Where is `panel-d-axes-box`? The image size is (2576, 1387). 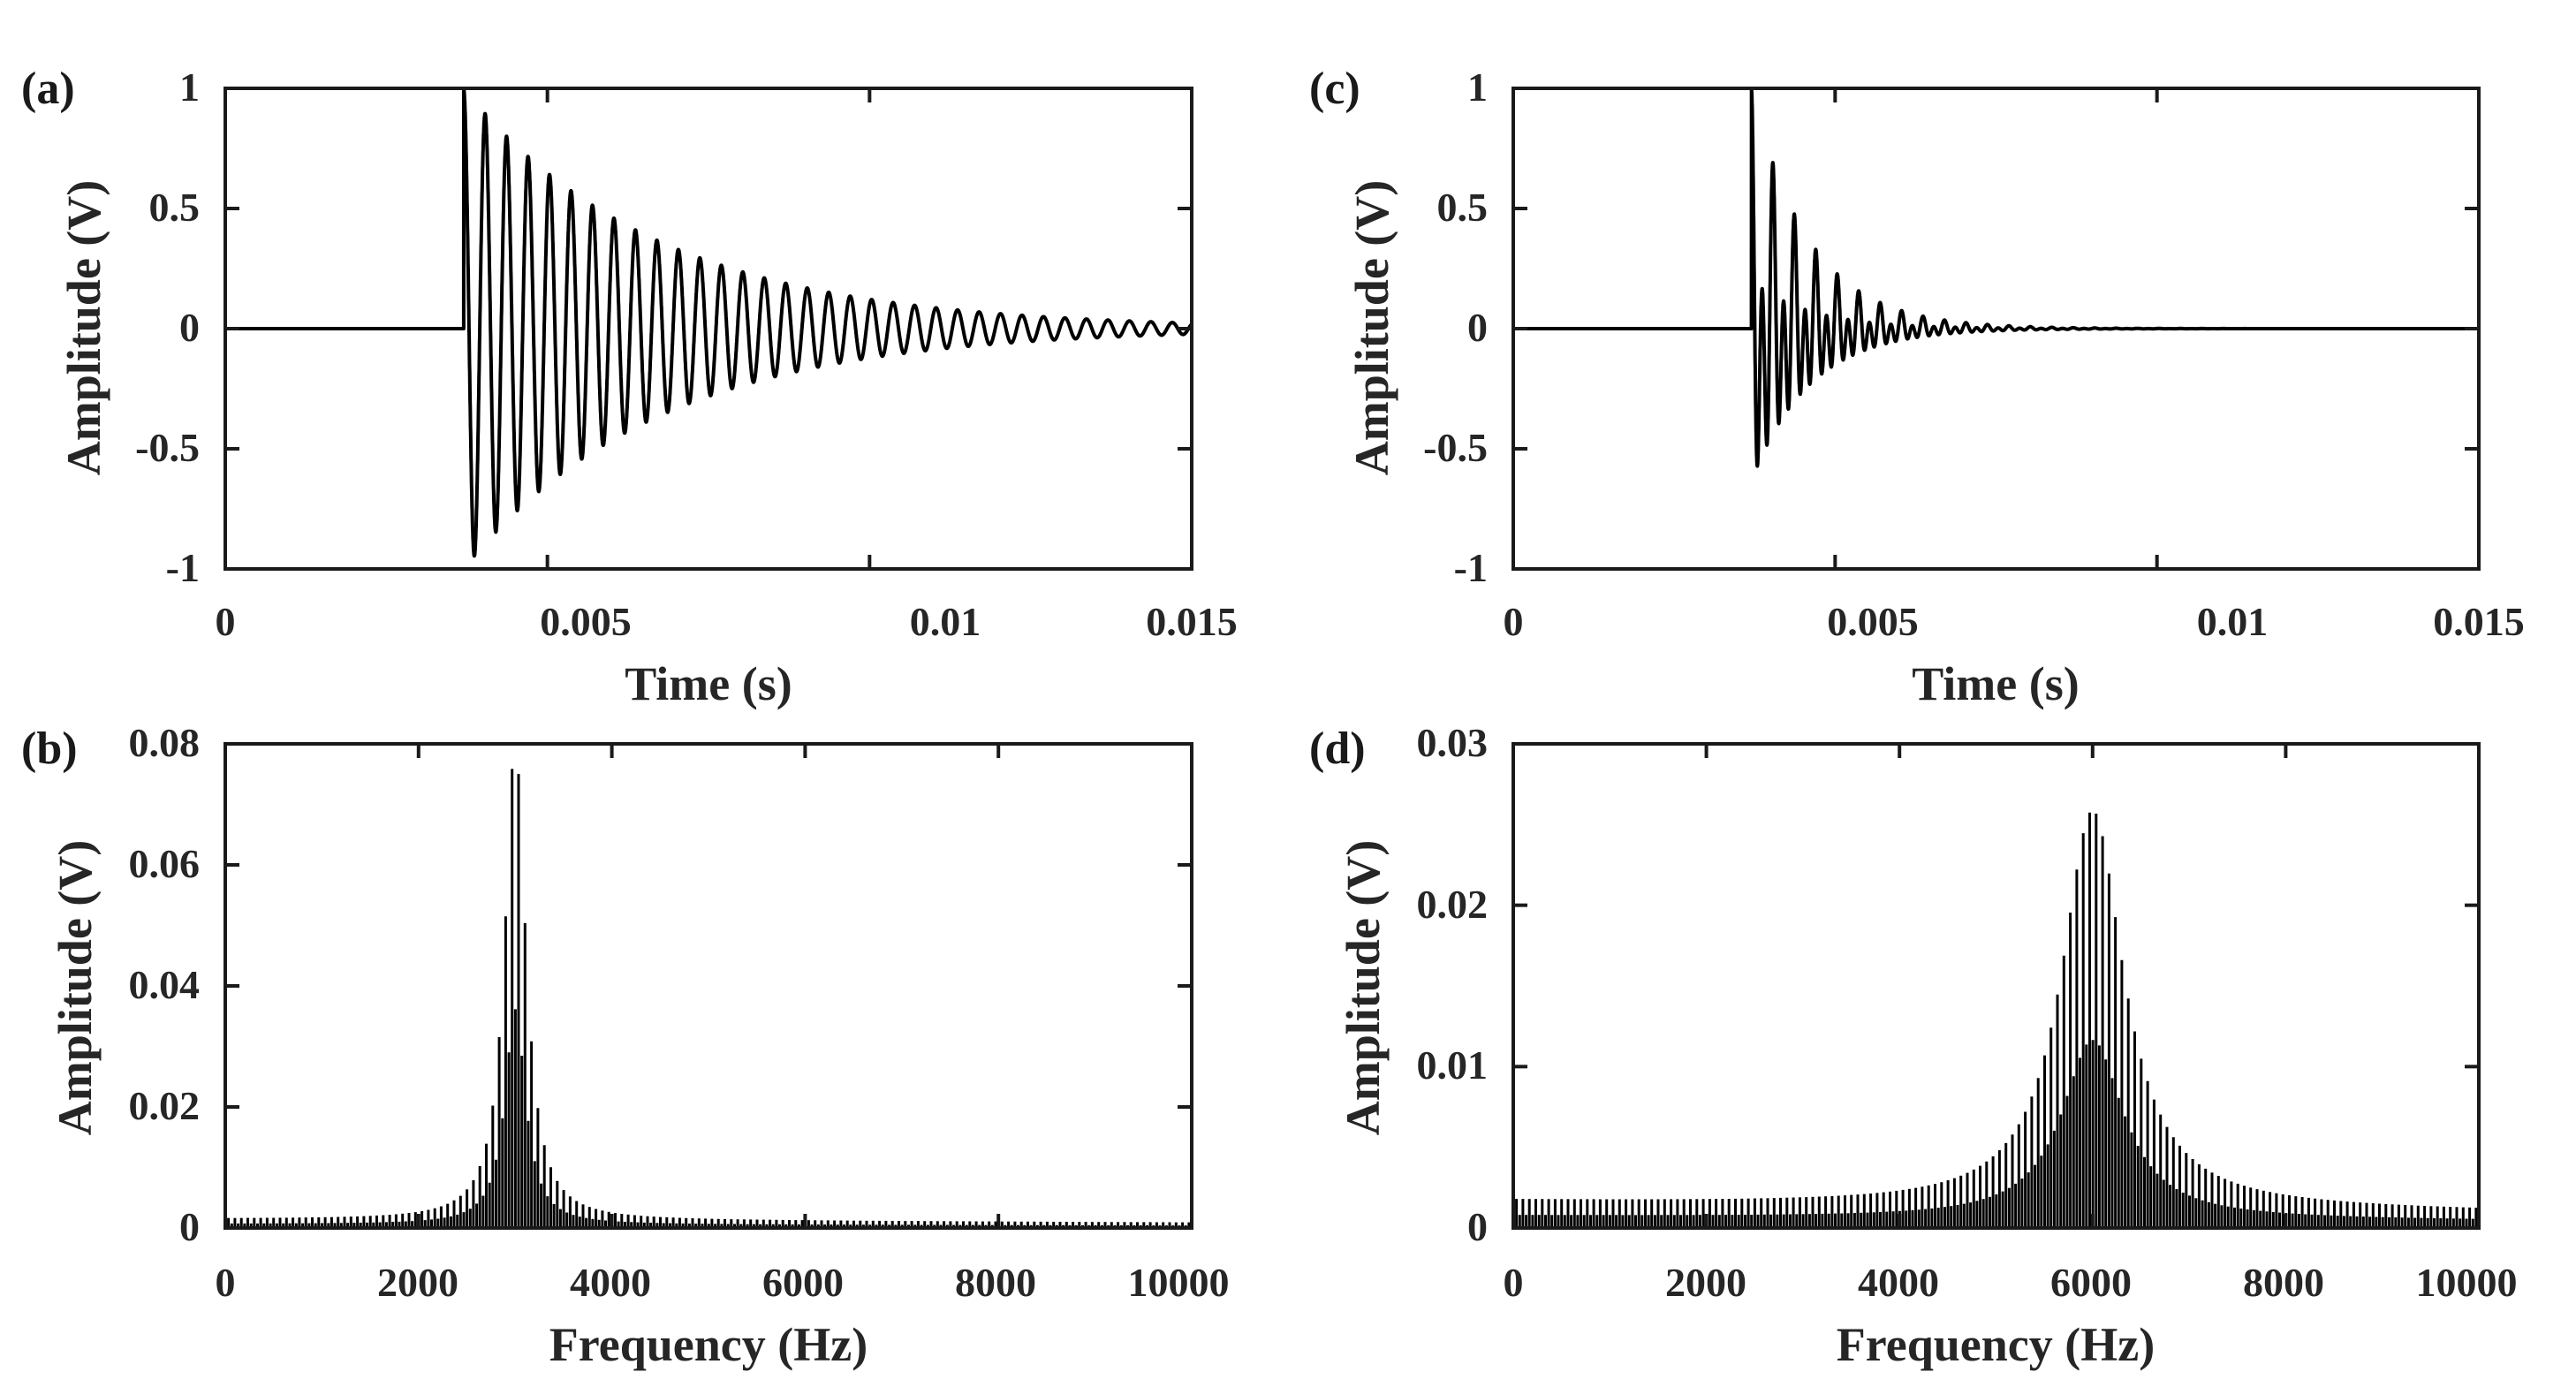 panel-d-axes-box is located at coordinates (1997, 986).